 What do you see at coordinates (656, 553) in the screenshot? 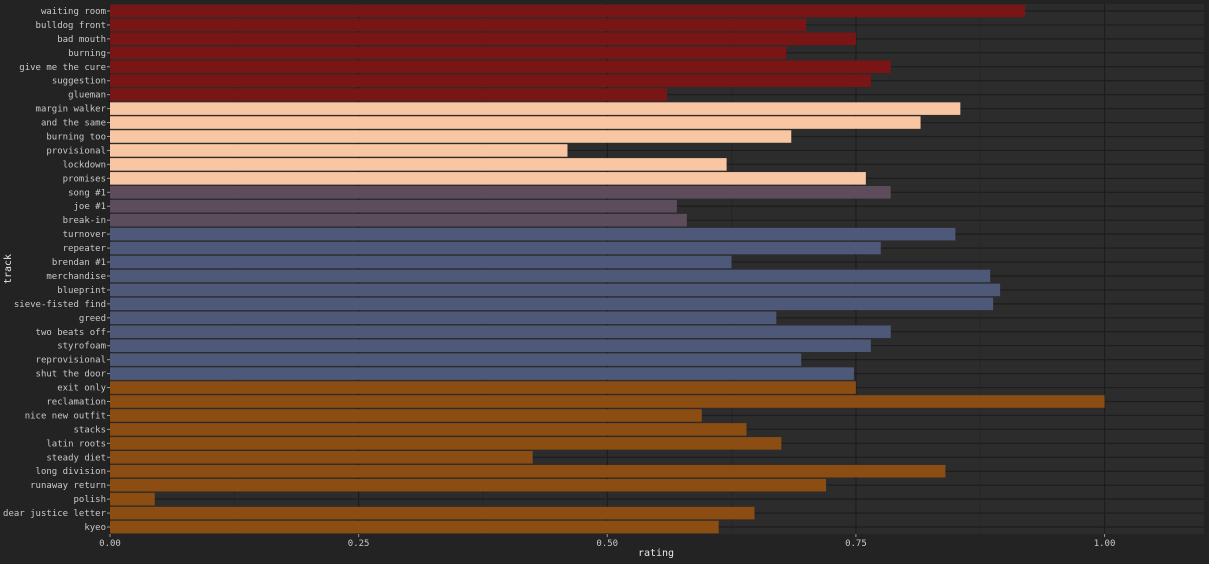
I see `x-axis-title: rating` at bounding box center [656, 553].